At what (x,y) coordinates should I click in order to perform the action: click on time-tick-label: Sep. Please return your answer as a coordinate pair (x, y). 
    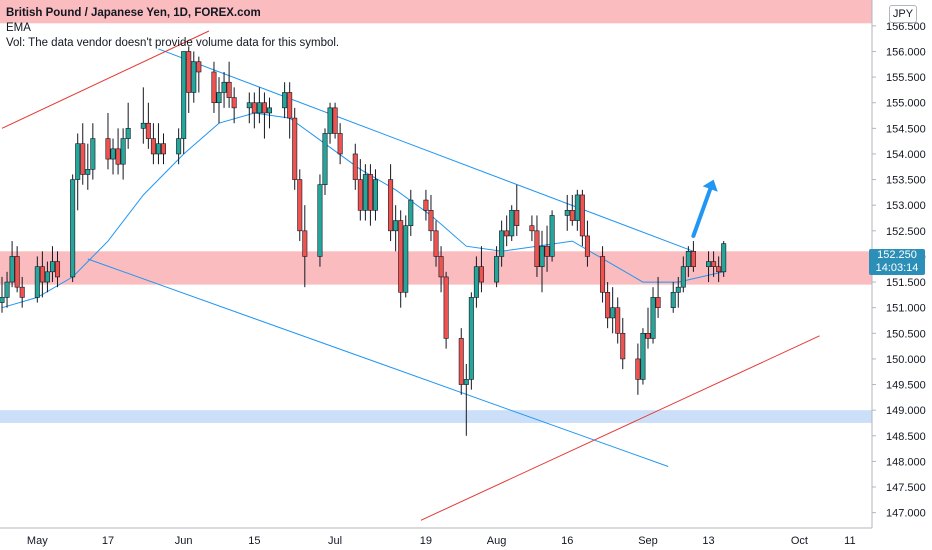
    Looking at the image, I should click on (648, 541).